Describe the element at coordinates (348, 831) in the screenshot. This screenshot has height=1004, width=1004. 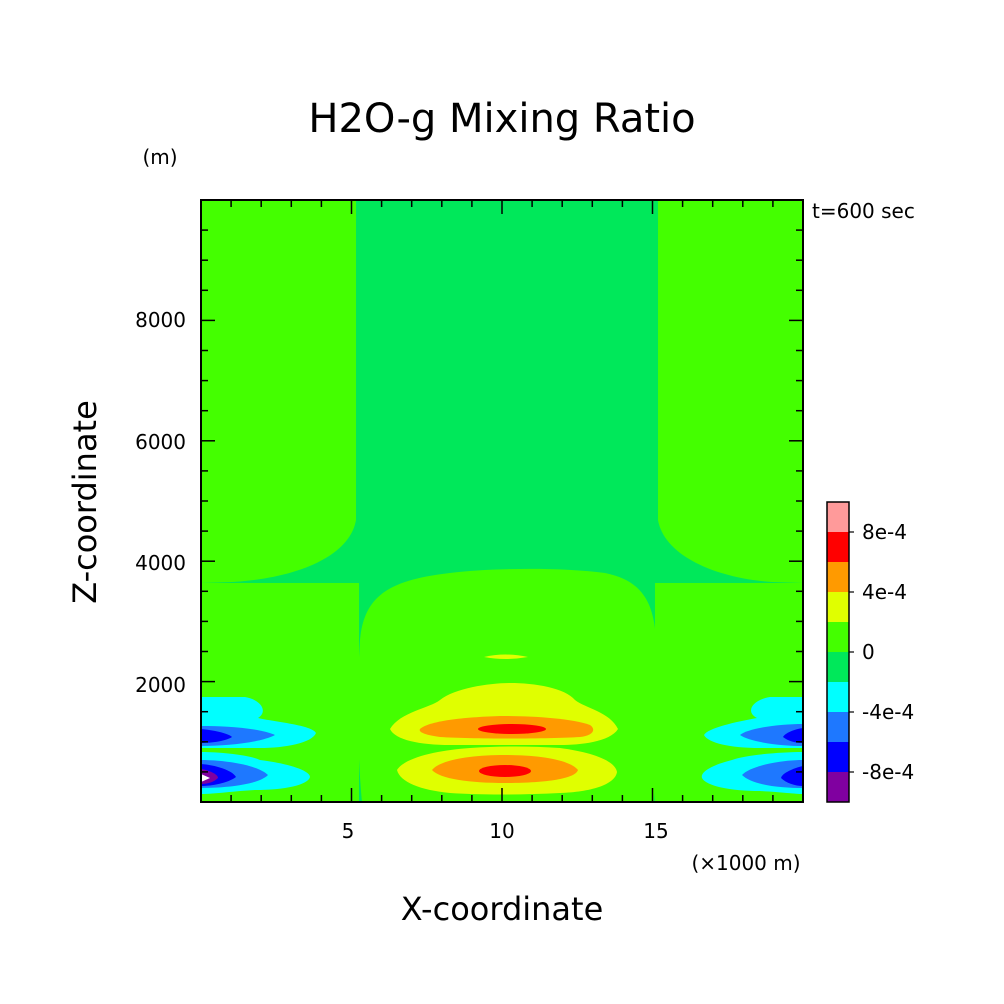
I see `x-tick-label-5: 5` at that location.